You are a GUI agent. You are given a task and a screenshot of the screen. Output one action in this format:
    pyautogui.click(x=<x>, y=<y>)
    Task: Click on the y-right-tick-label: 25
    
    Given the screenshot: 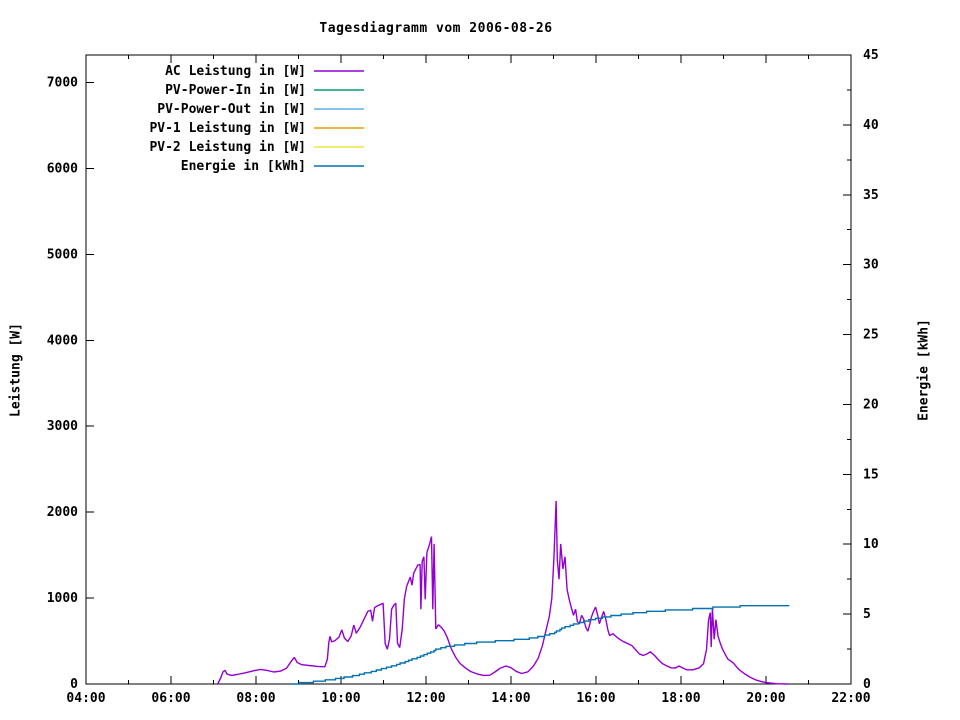 What is the action you would take?
    pyautogui.click(x=871, y=335)
    